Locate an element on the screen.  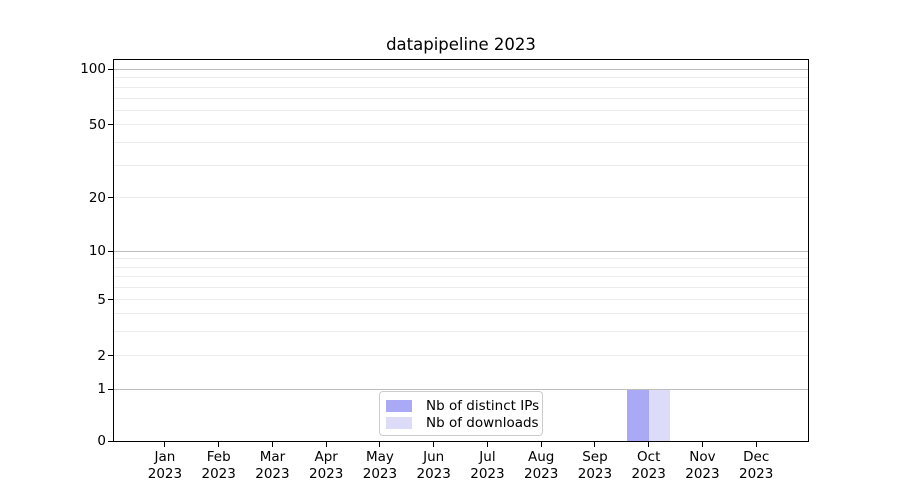
x-tick-label: Jun 2023 is located at coordinates (434, 465).